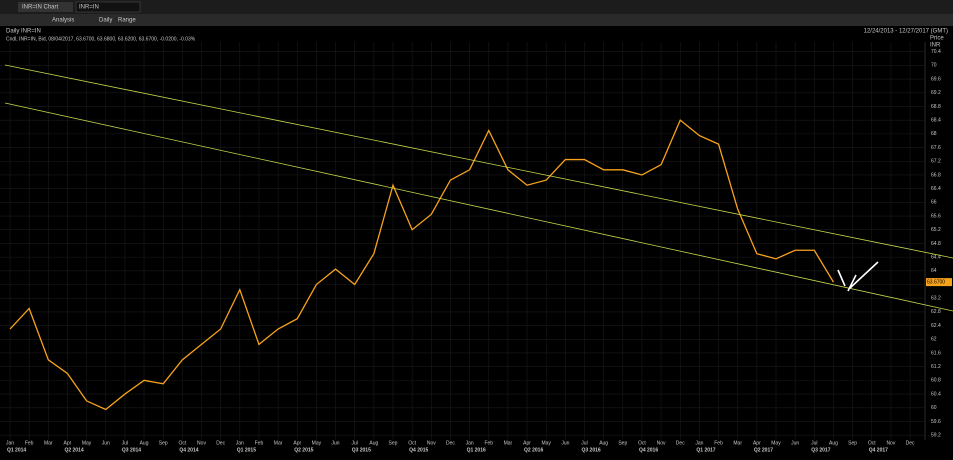  I want to click on y-tick-label: 65.6, so click(936, 216).